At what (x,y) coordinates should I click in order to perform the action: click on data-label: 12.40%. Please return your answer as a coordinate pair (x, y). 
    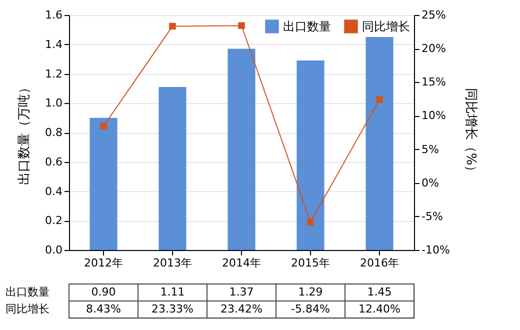
    Looking at the image, I should click on (379, 309).